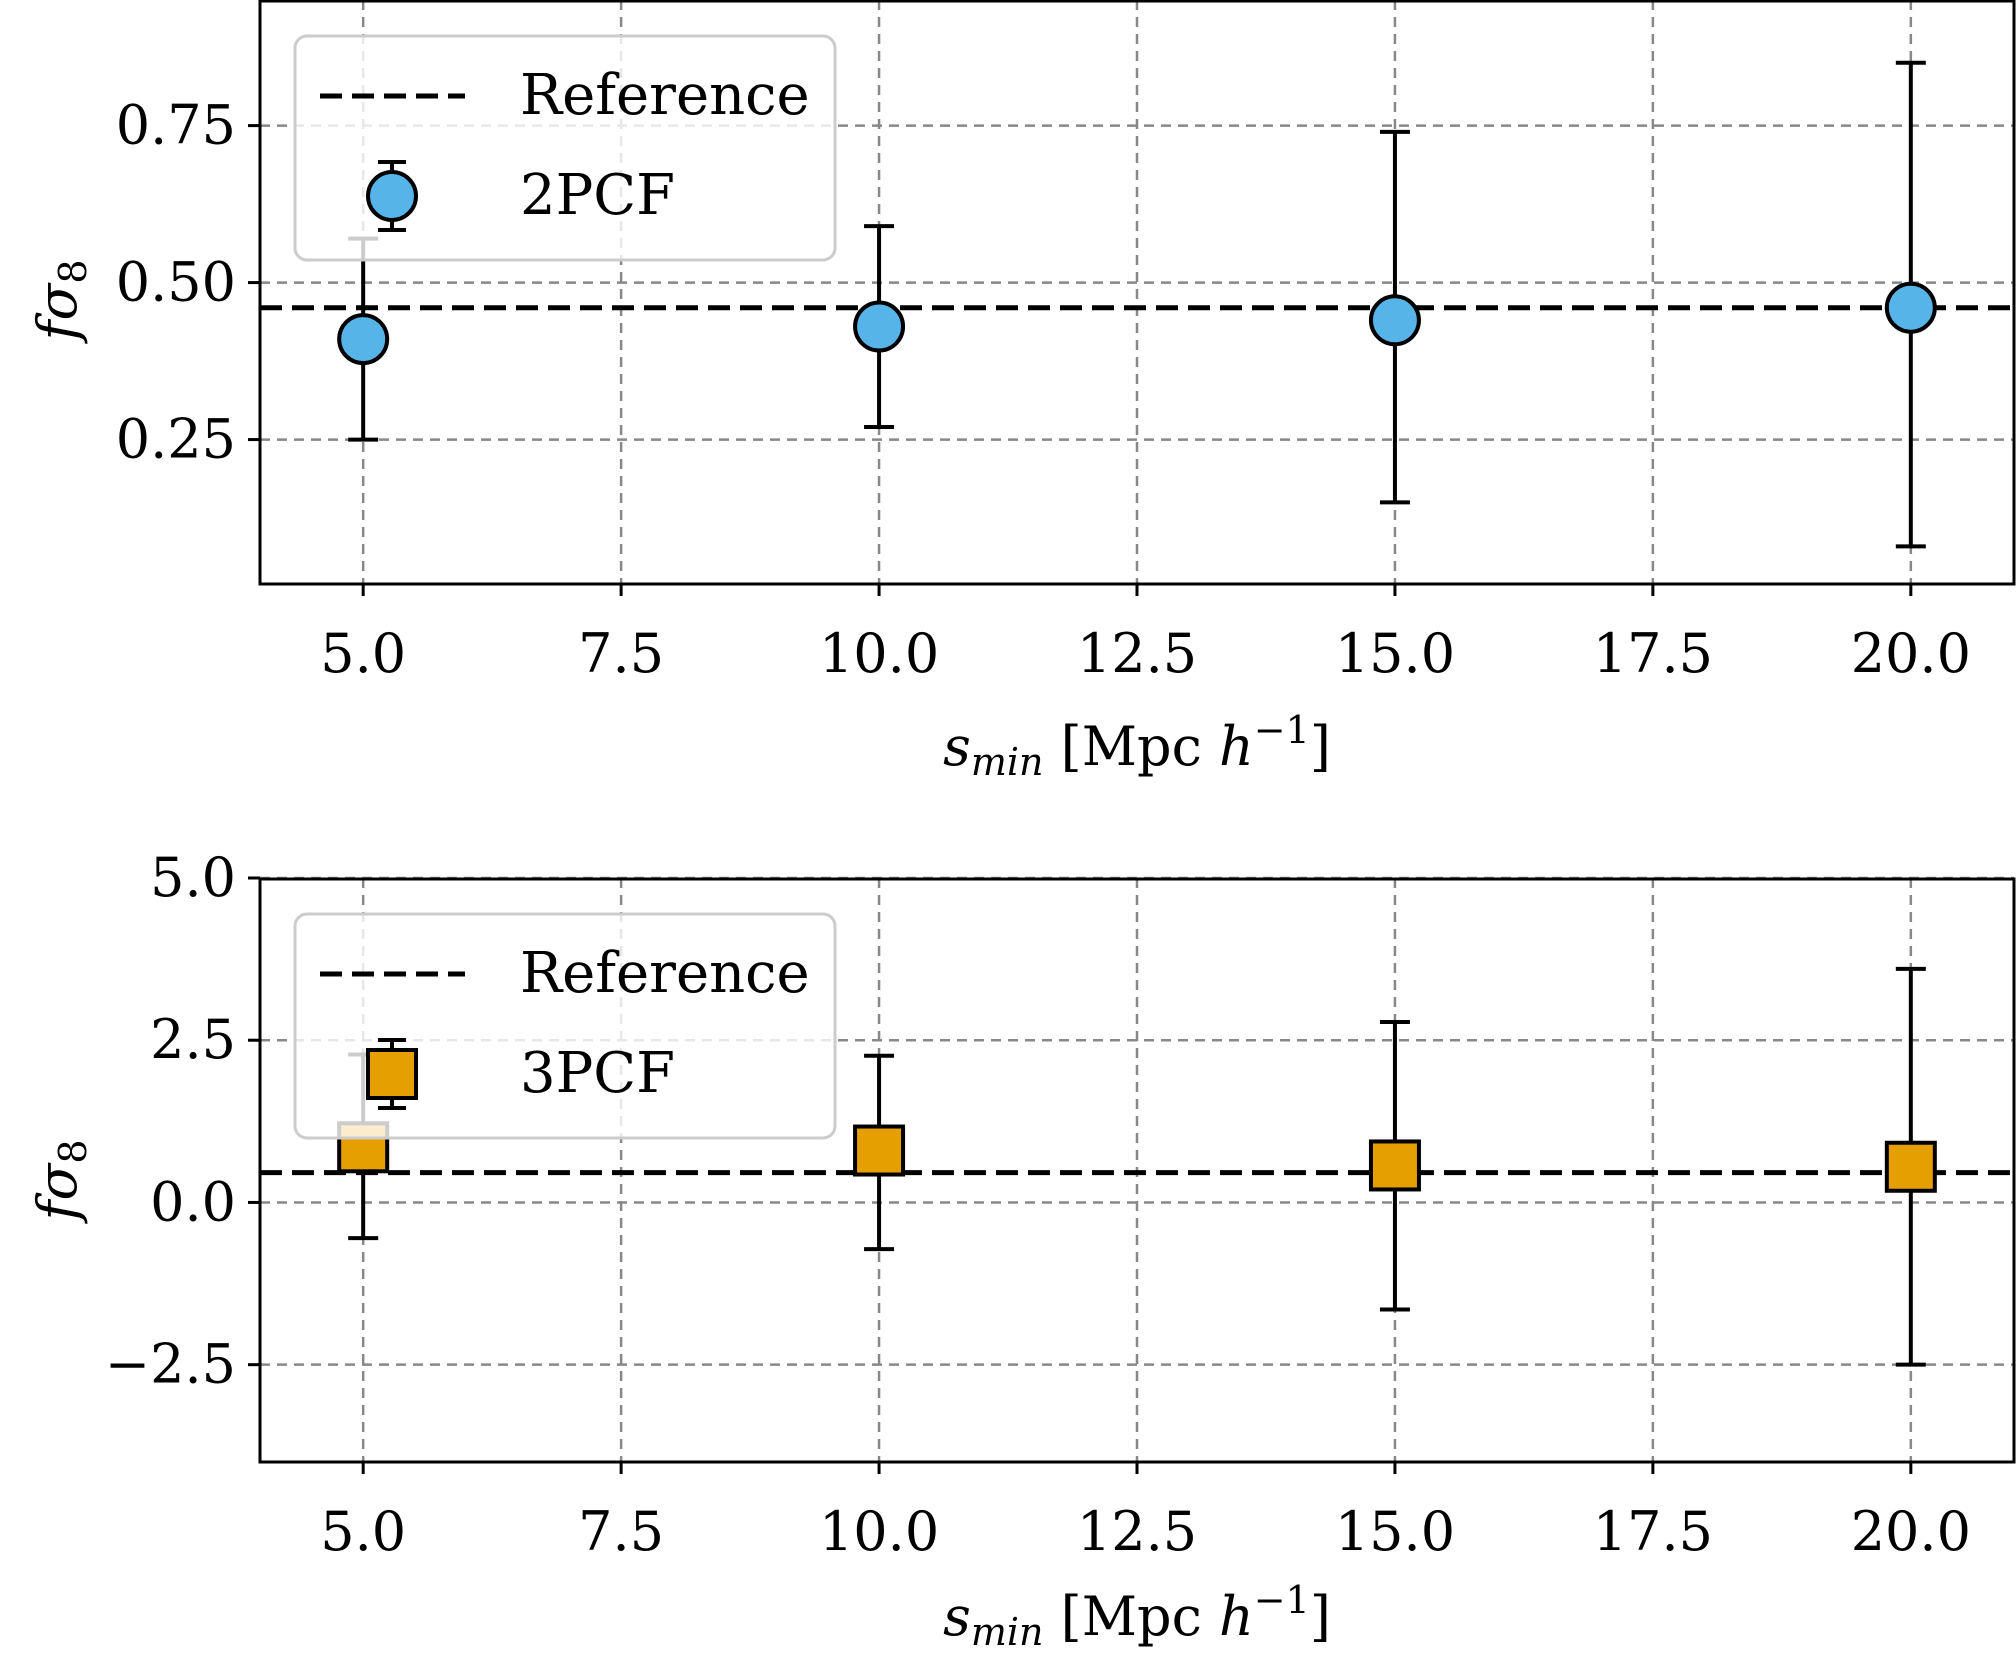 The image size is (2016, 1654). Describe the element at coordinates (176, 439) in the screenshot. I see `y-tick-label: 0.25` at that location.